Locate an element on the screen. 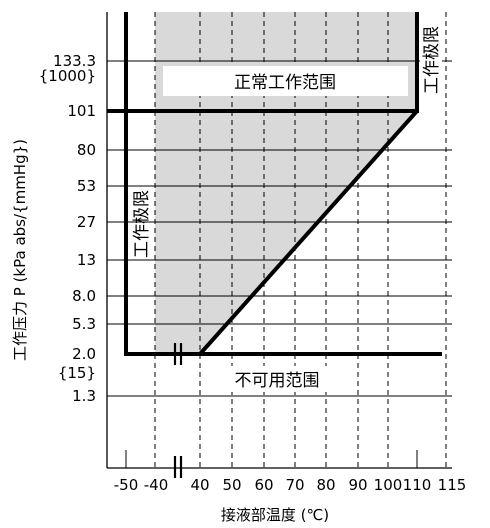 The width and height of the screenshot is (490, 528). x-tick-label-1: -40 is located at coordinates (156, 485).